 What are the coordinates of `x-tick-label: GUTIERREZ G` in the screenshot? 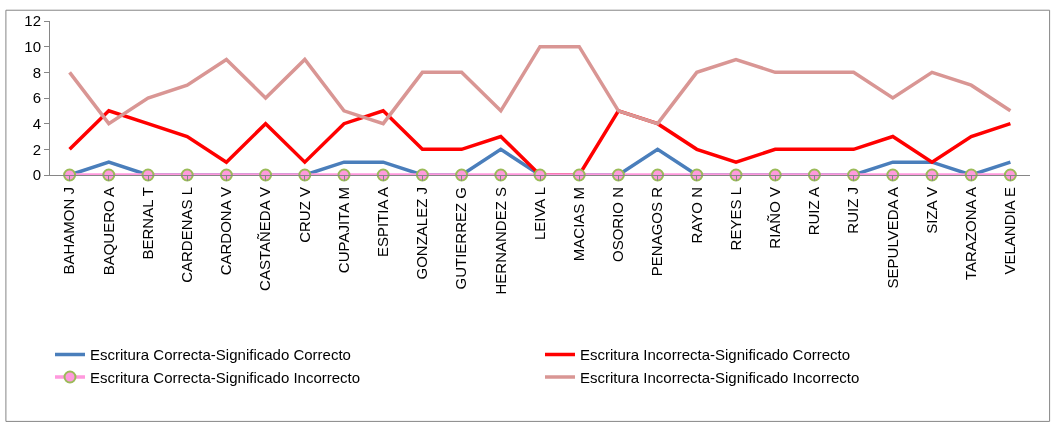 It's located at (461, 238).